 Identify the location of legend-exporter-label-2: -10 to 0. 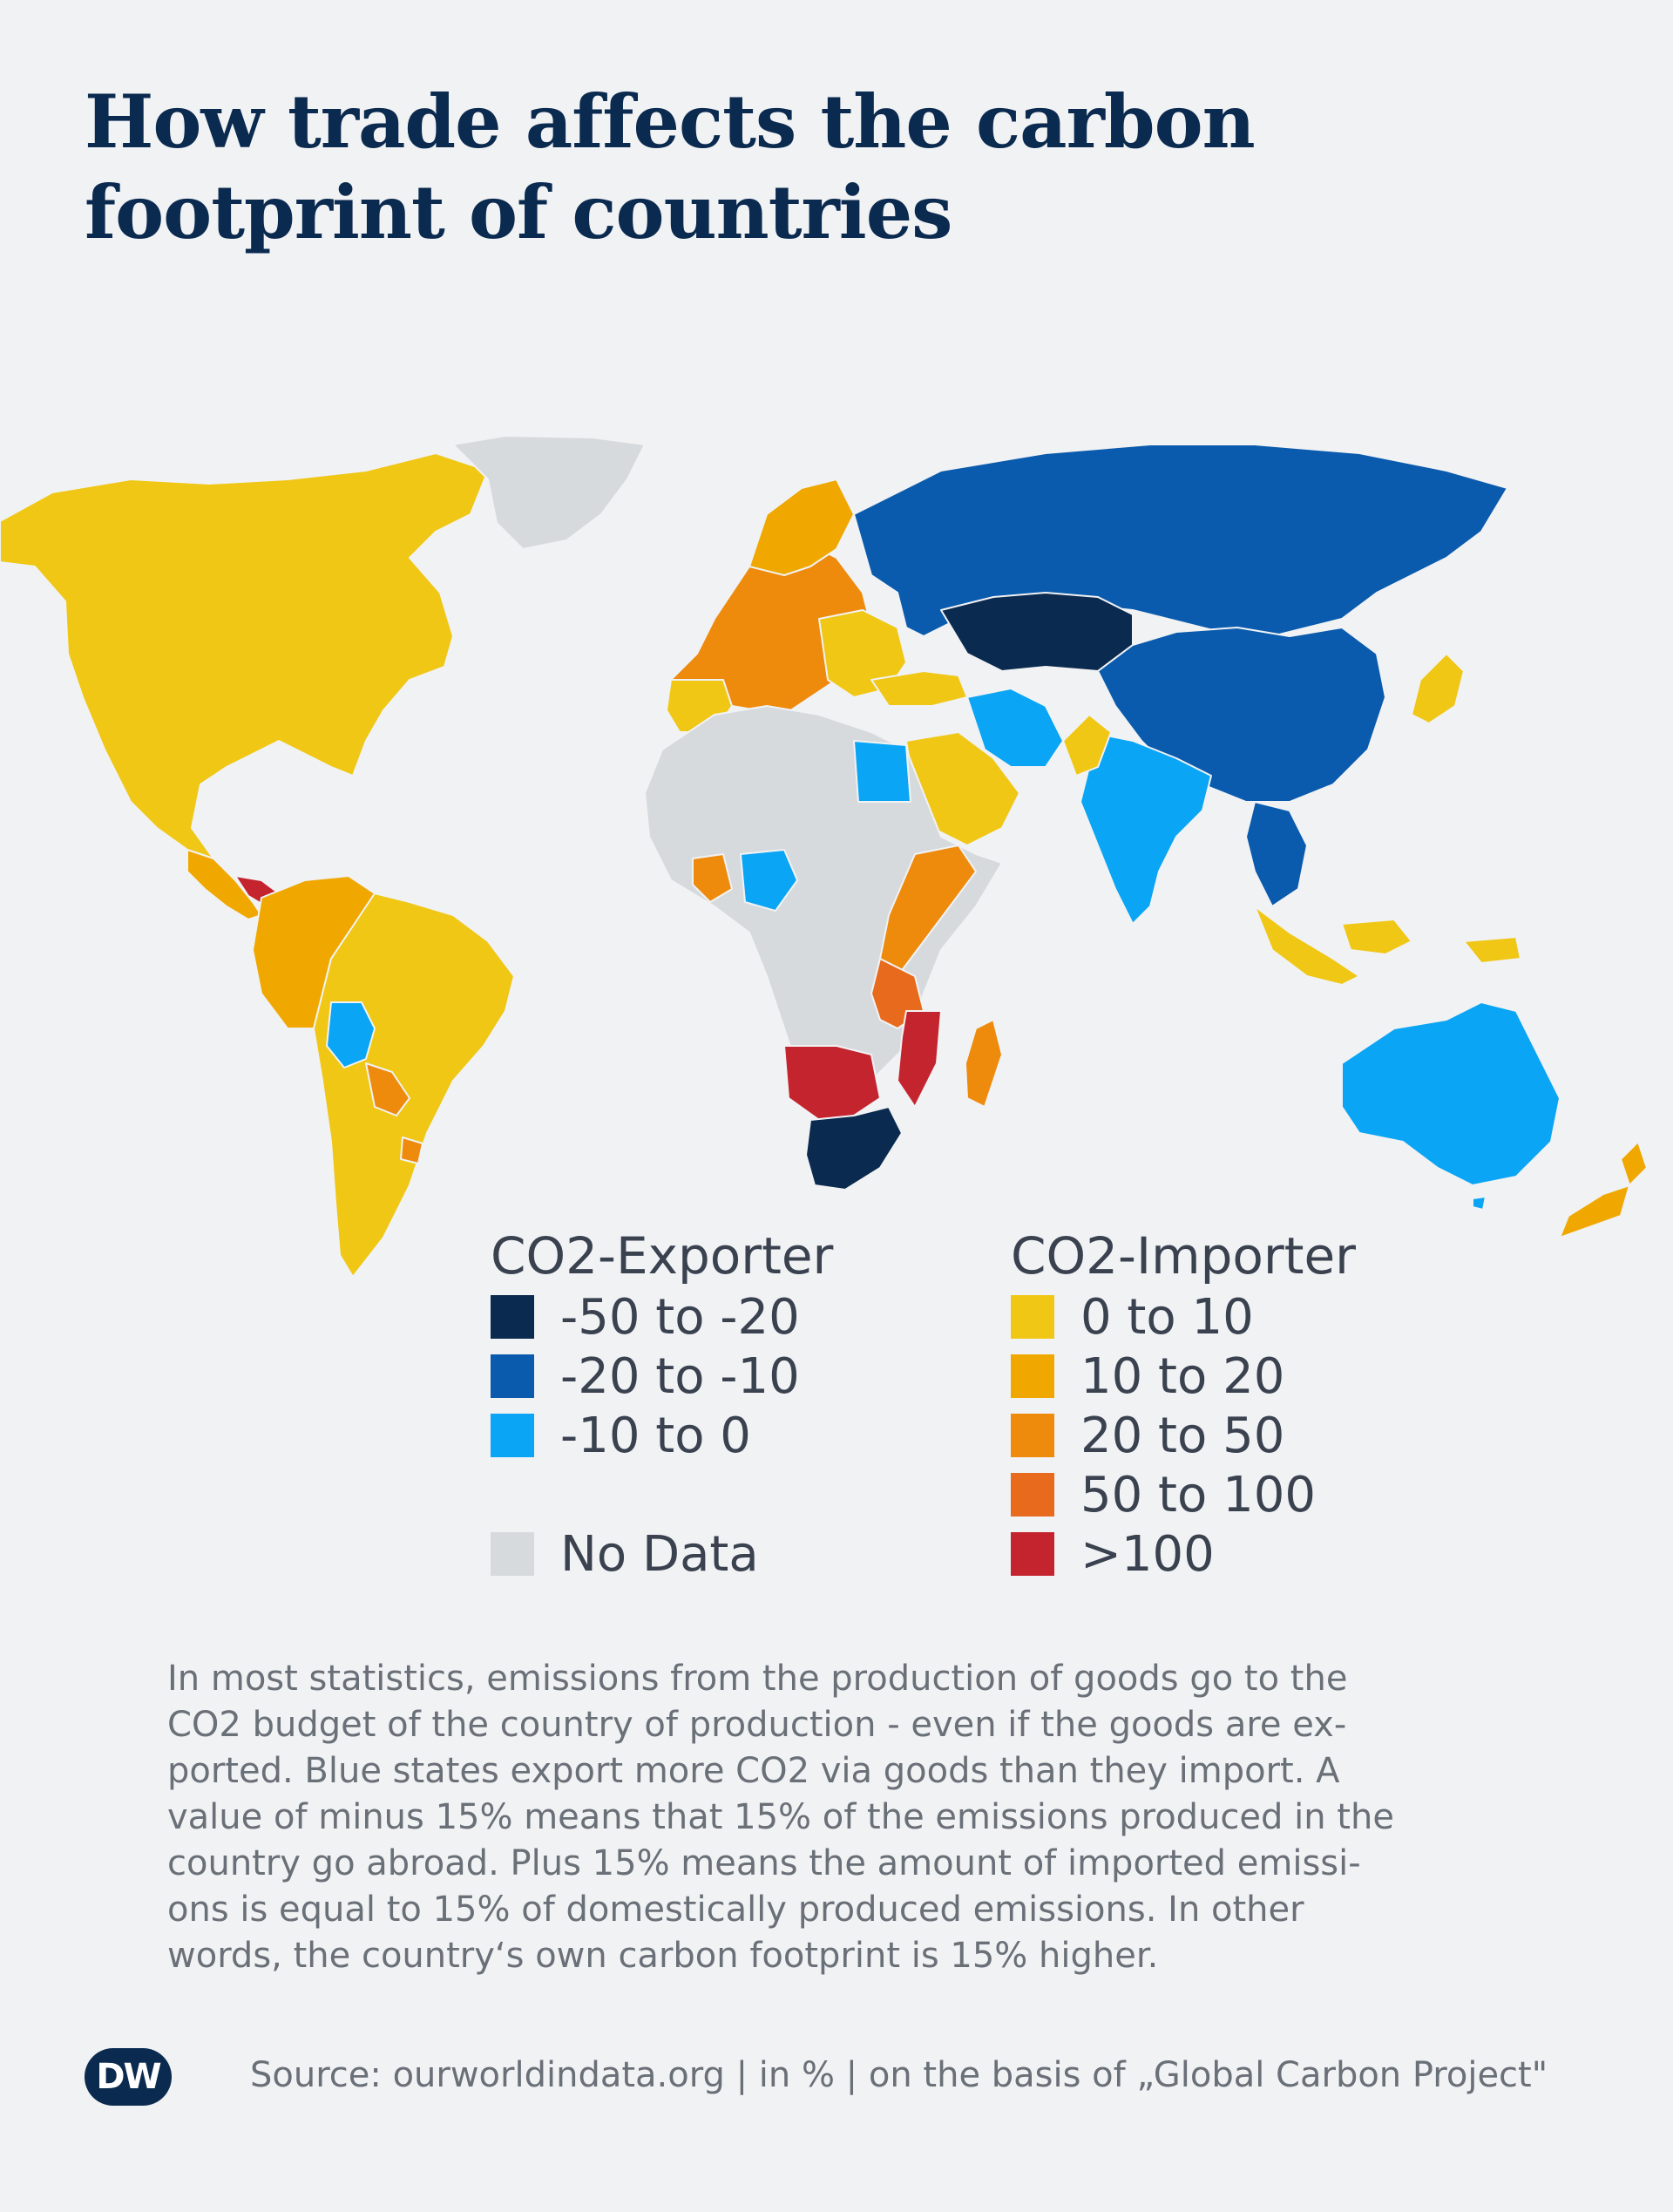
(655, 1435).